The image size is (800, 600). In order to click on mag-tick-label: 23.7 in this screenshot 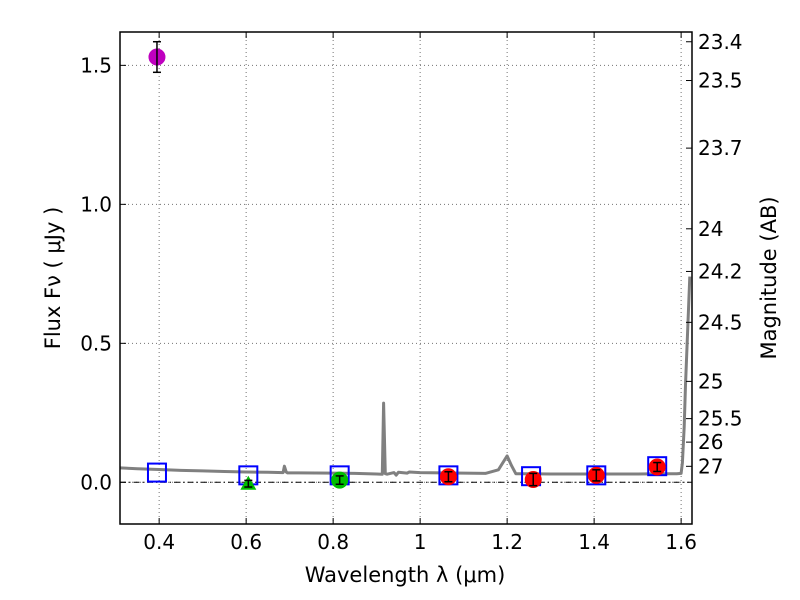, I will do `click(720, 148)`.